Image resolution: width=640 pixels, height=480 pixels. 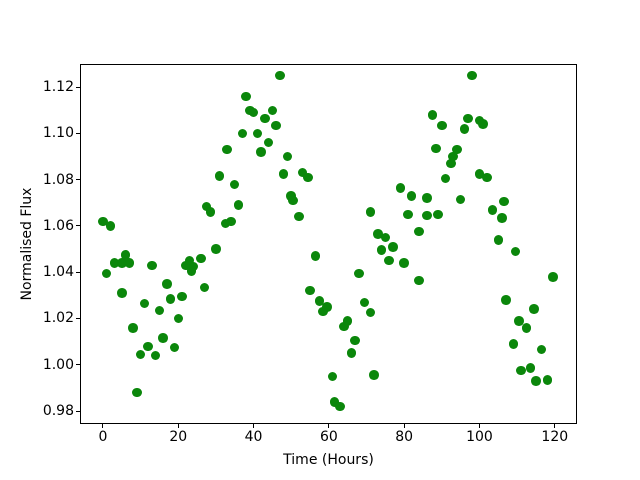 What do you see at coordinates (27, 244) in the screenshot?
I see `y-axis-label: Normalised Flux` at bounding box center [27, 244].